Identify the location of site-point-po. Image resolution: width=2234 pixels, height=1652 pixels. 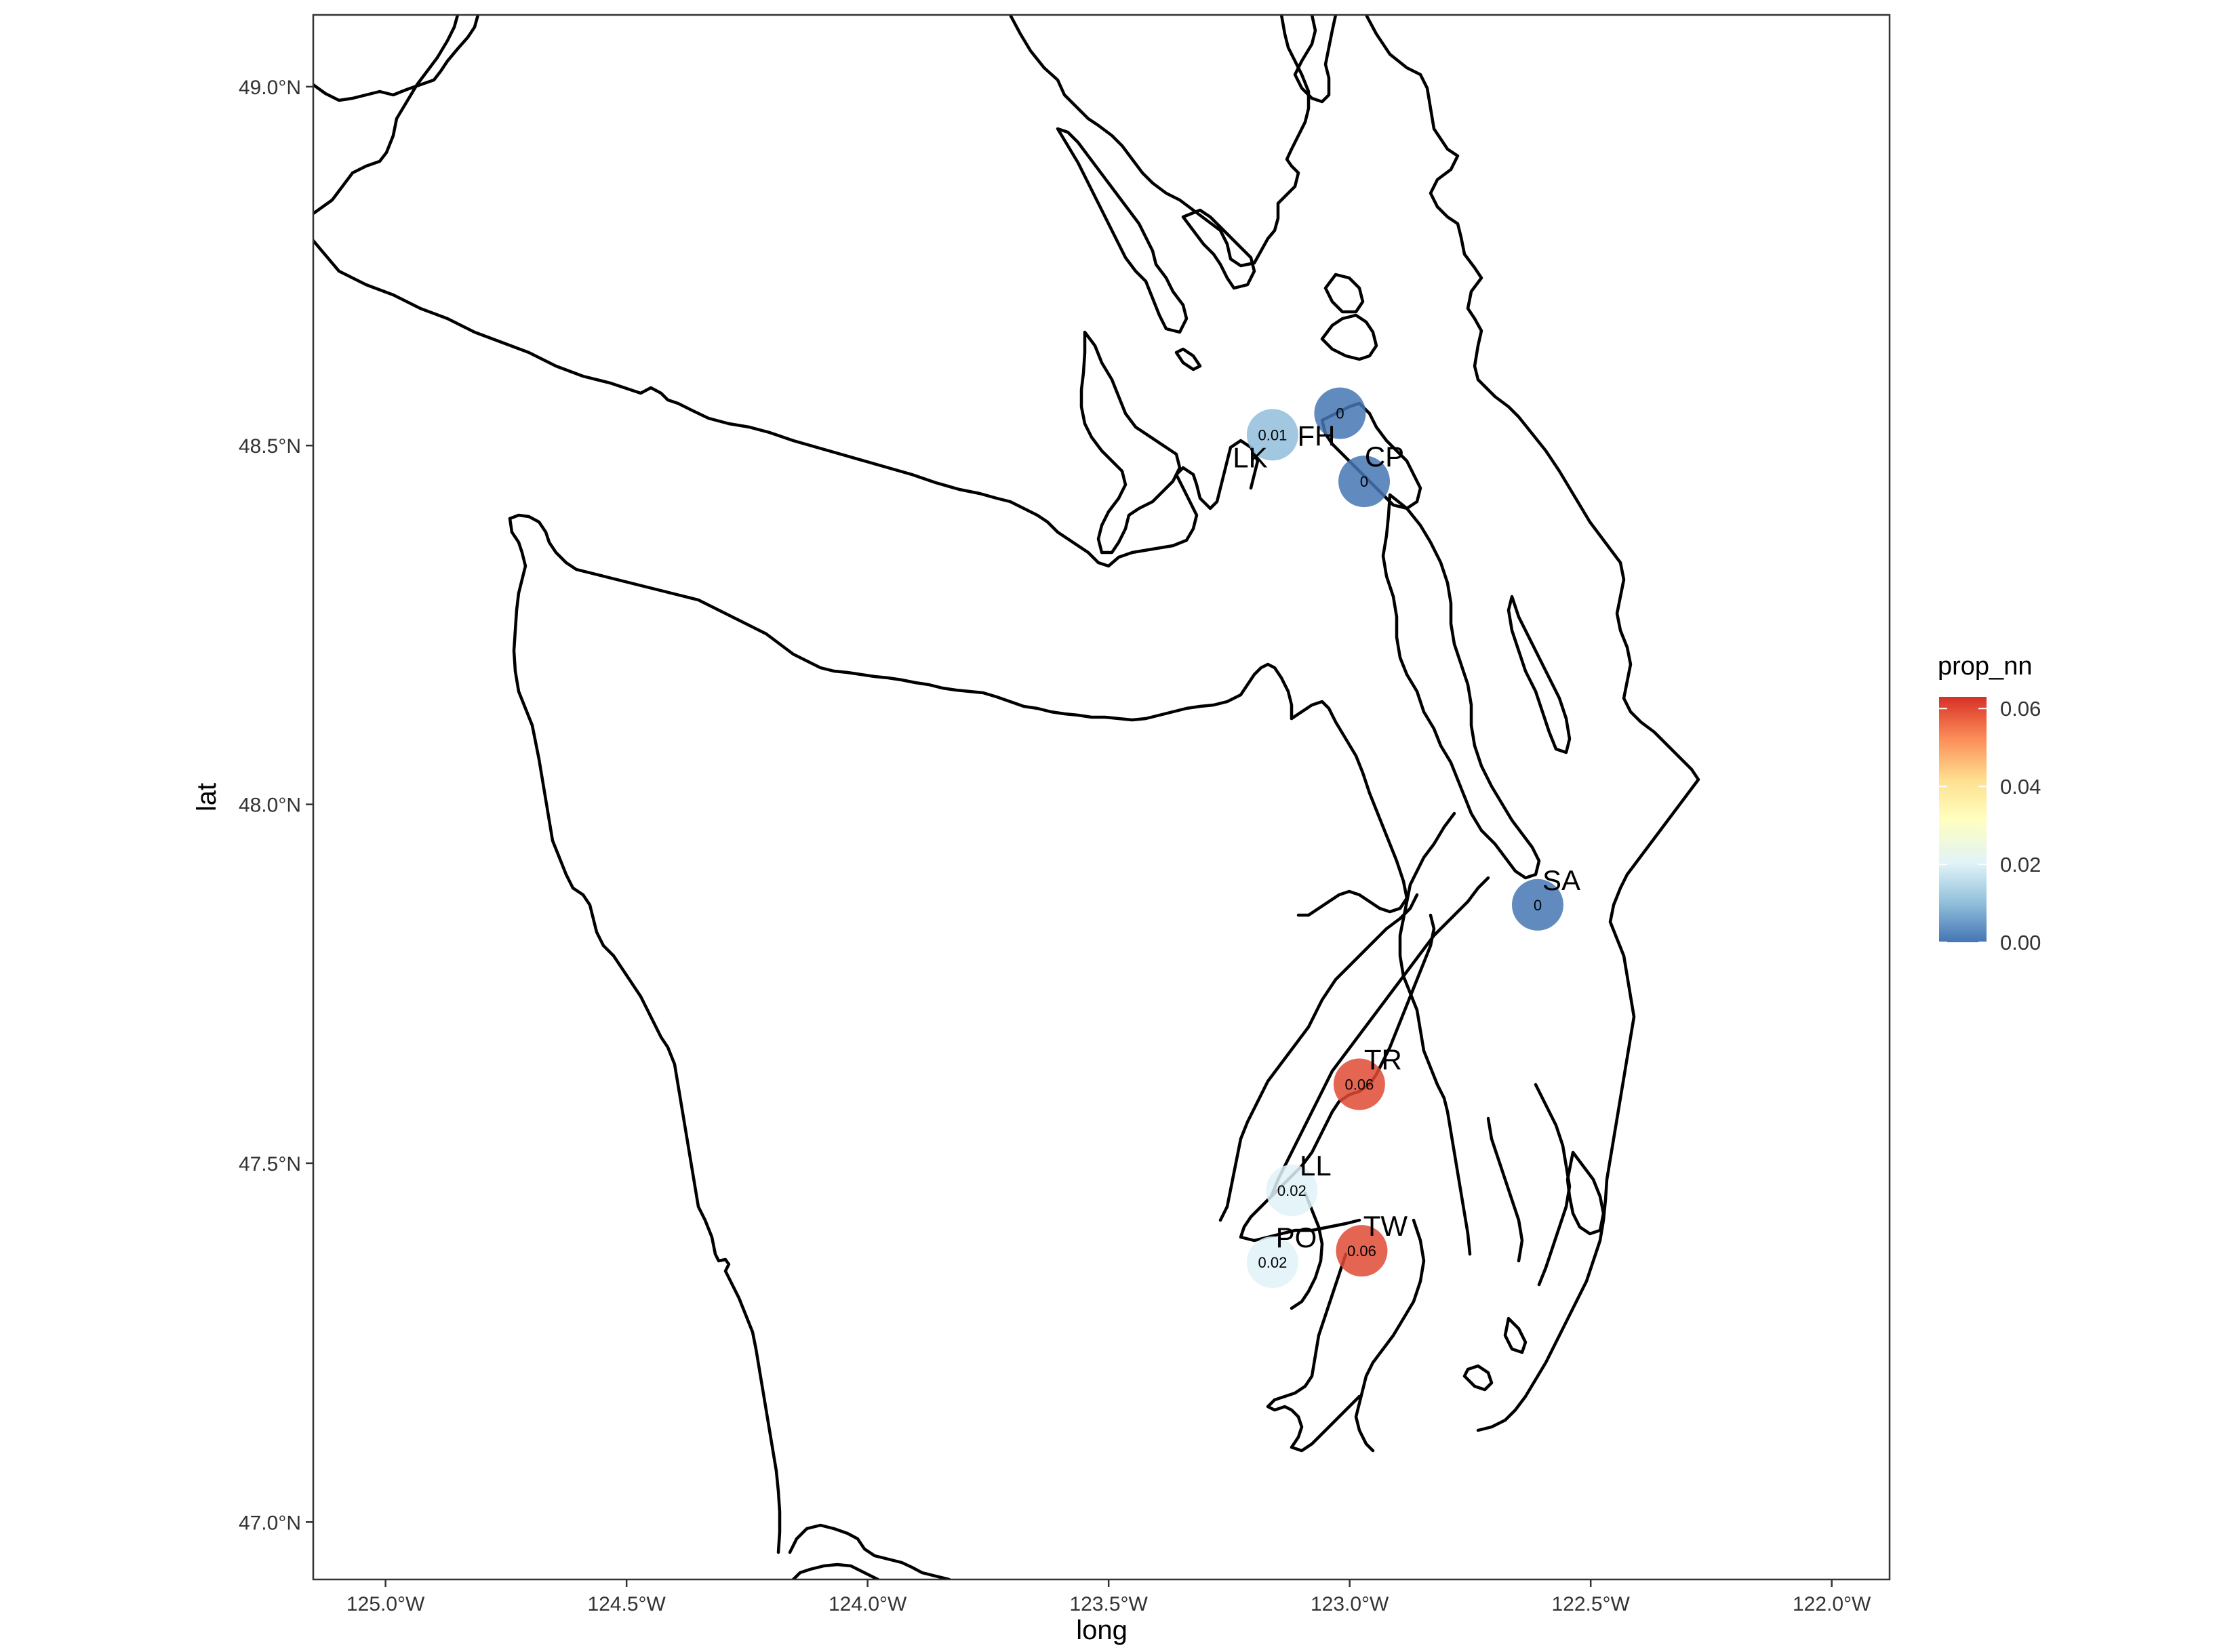
(1272, 1262).